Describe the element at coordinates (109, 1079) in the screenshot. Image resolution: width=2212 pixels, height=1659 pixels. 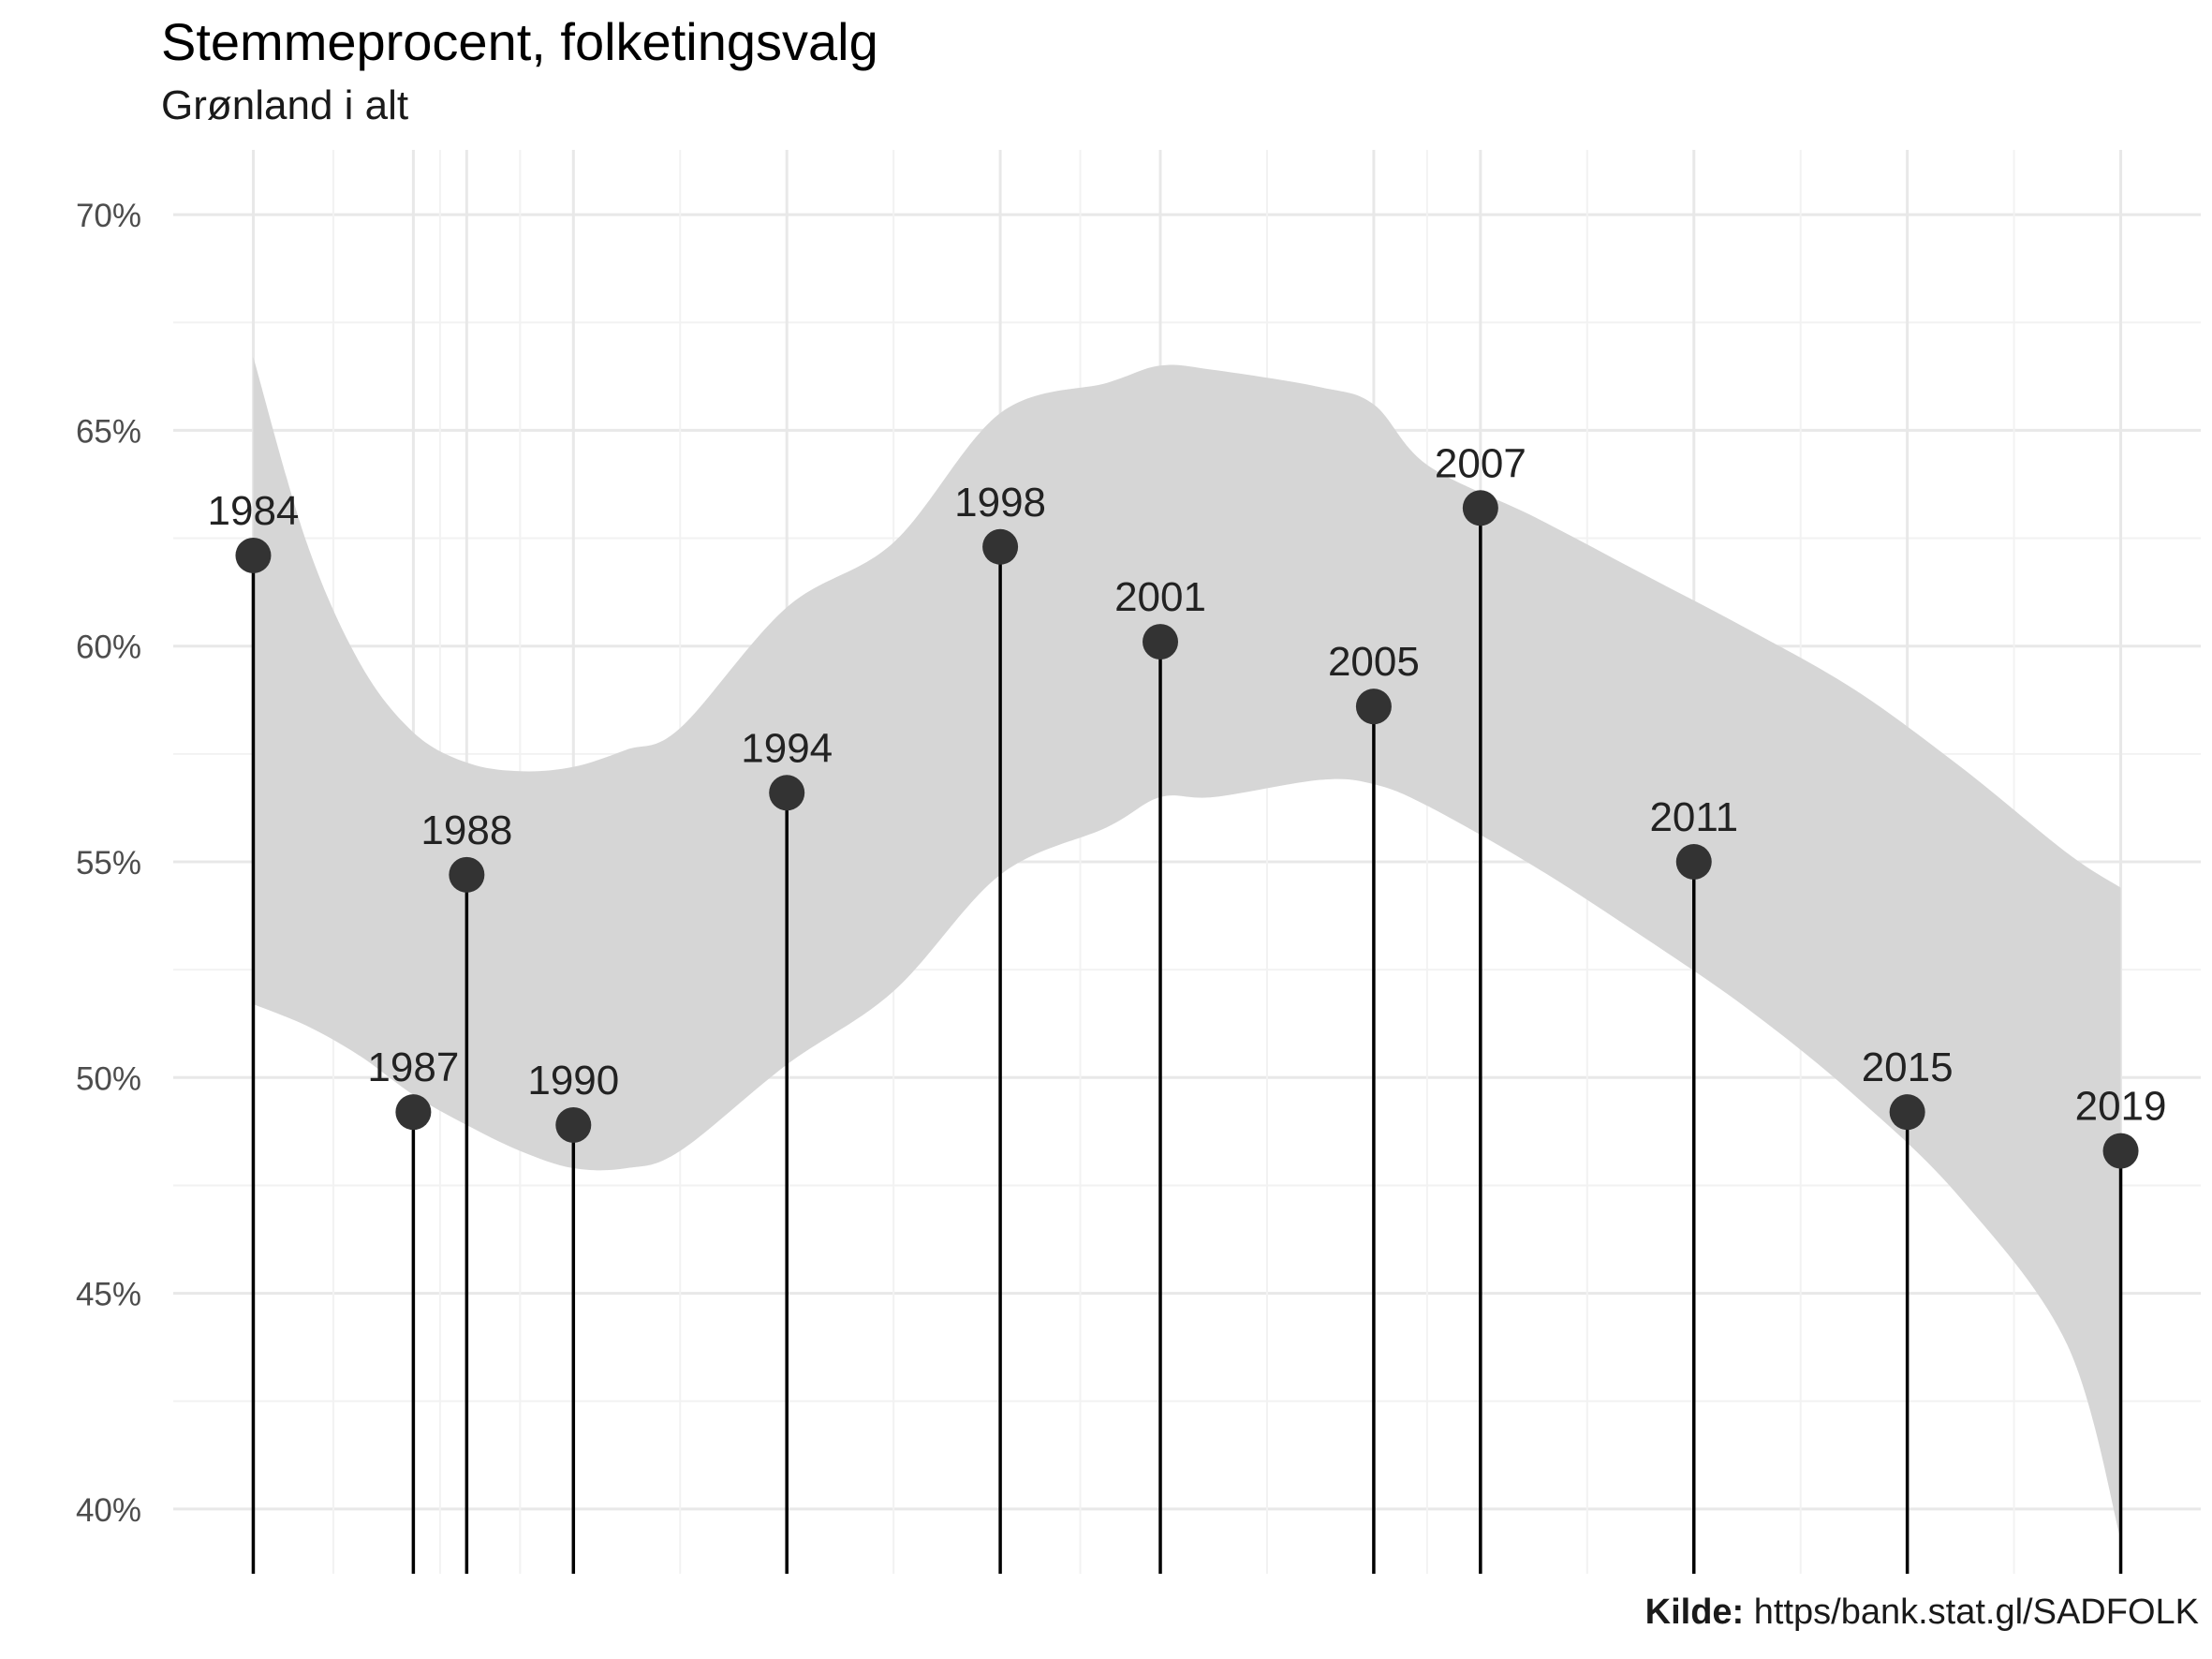
I see `y-tick-label: 50%` at that location.